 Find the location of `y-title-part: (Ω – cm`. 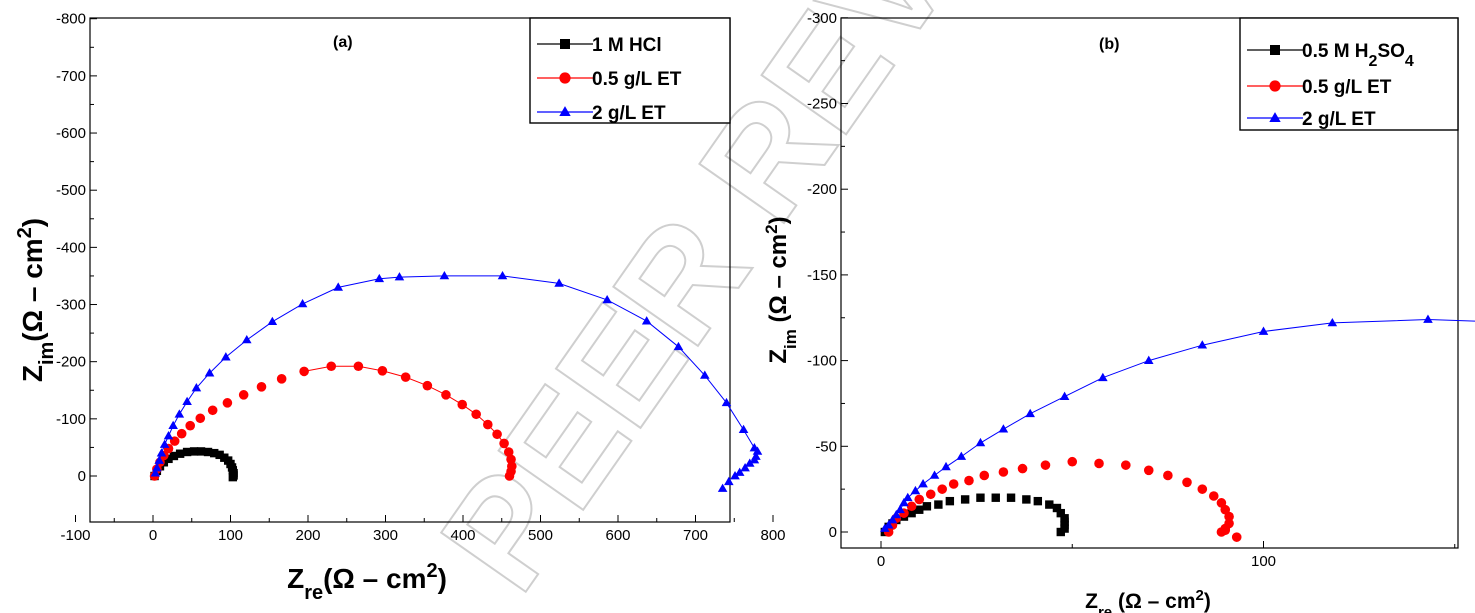

y-title-part: (Ω – cm is located at coordinates (778, 281).